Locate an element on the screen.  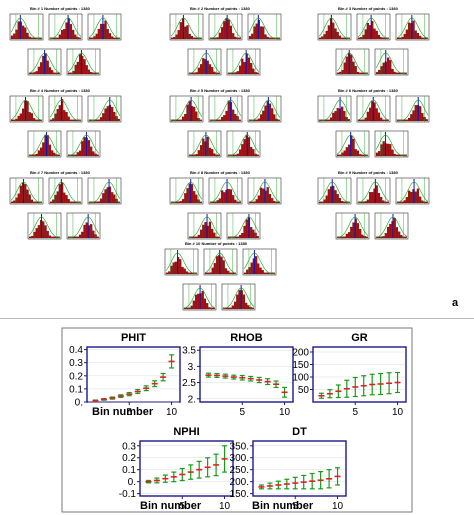
y-tick-label: 150. is located at coordinates (239, 494).